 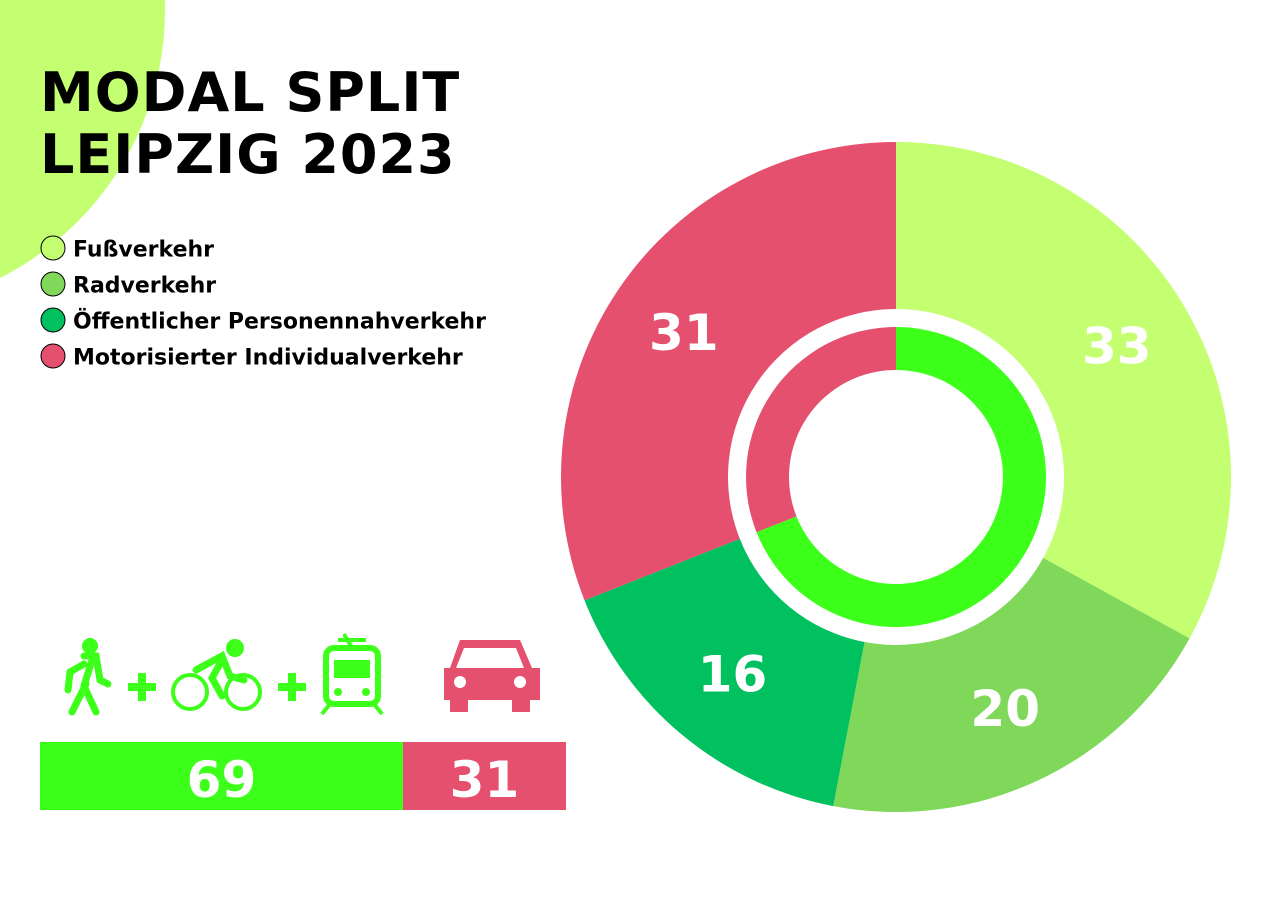 What do you see at coordinates (1005, 709) in the screenshot?
I see `data-label: 20` at bounding box center [1005, 709].